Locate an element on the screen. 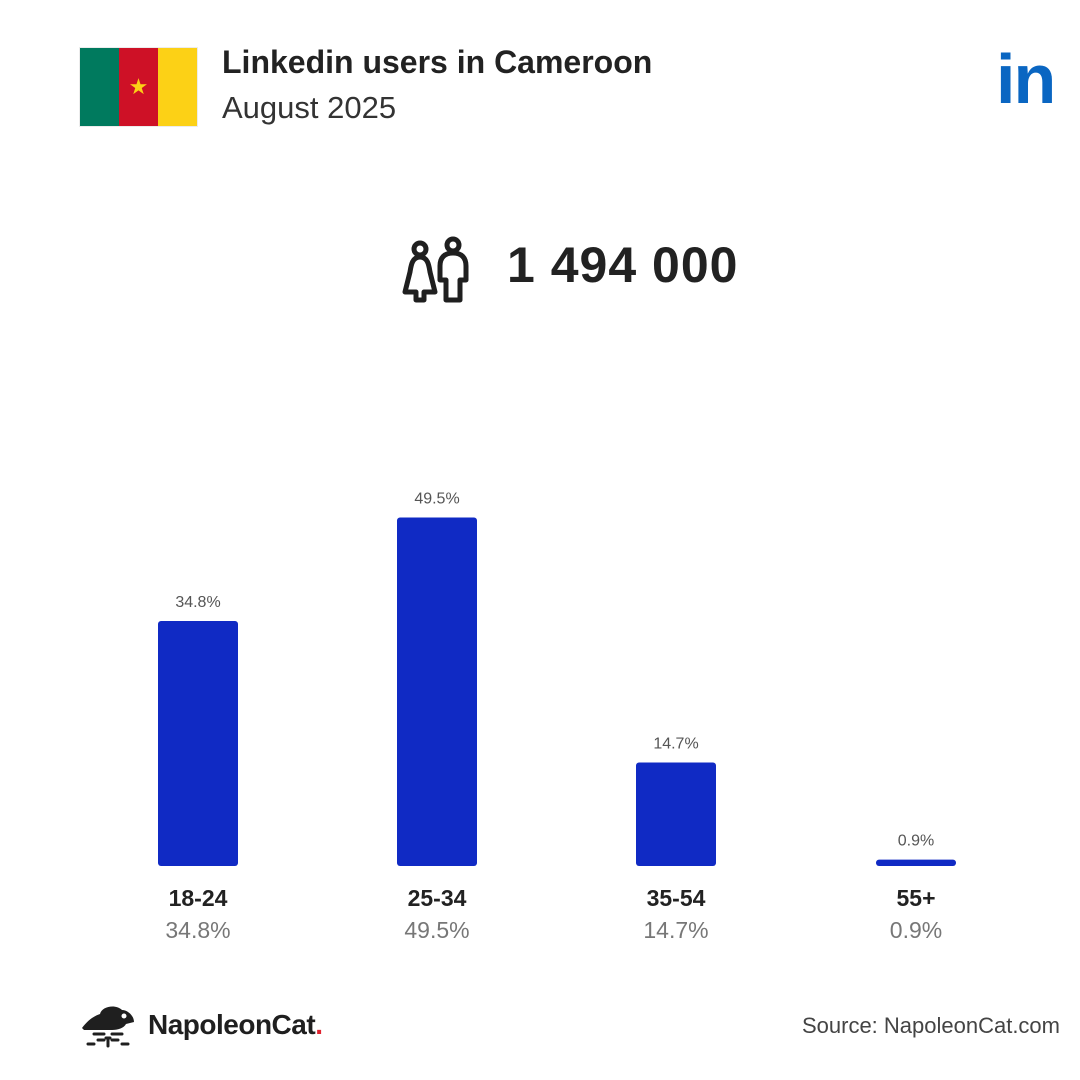 The width and height of the screenshot is (1080, 1080). flag-stripe-red: ★ is located at coordinates (138, 87).